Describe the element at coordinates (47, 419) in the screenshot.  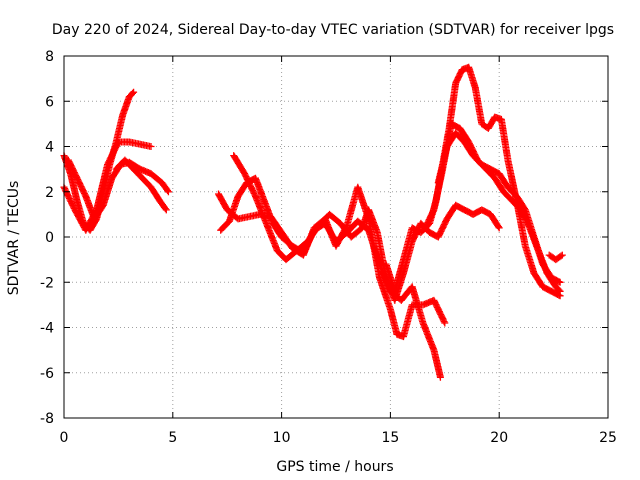
I see `y-tick-label: -8` at that location.